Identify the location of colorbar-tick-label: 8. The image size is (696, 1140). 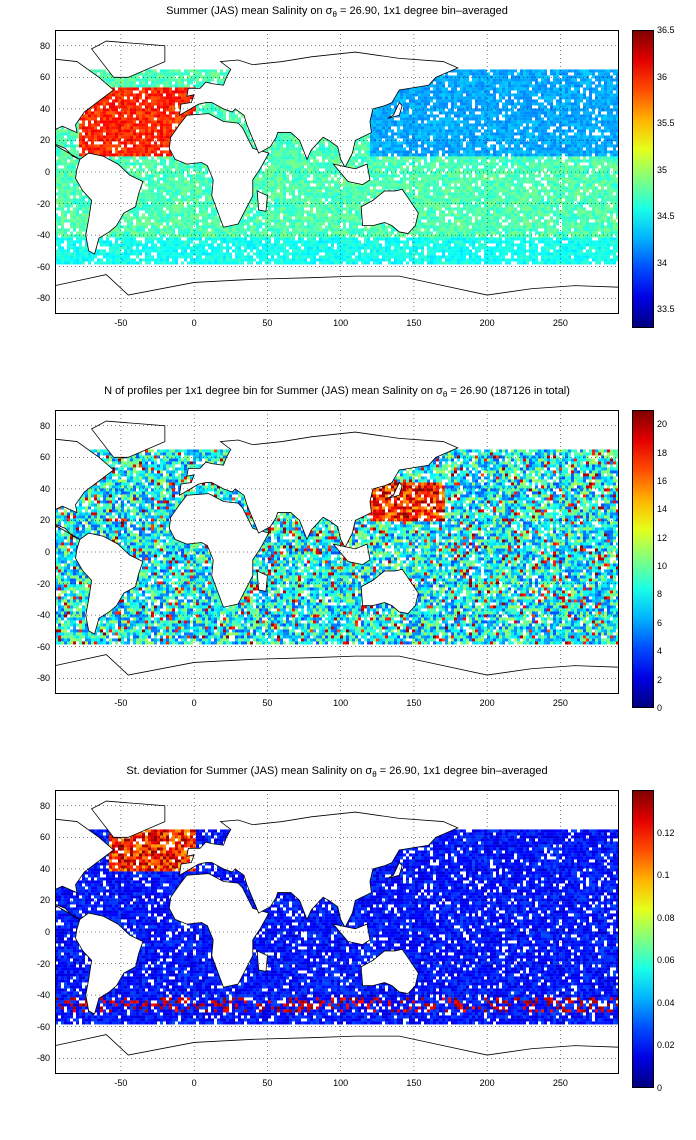
(659, 594).